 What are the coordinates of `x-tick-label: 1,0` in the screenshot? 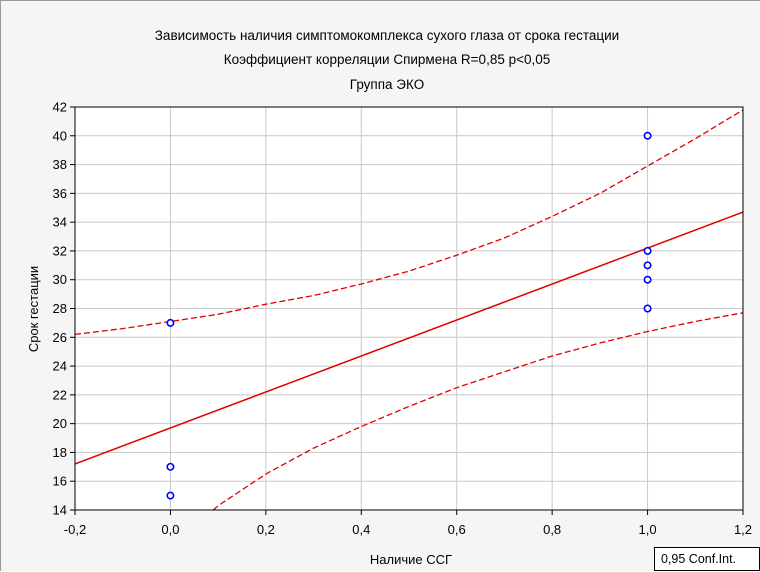 It's located at (648, 529).